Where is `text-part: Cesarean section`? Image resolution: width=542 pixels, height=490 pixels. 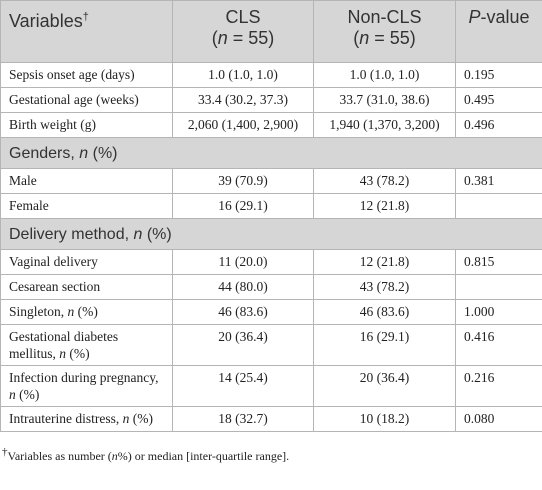 text-part: Cesarean section is located at coordinates (55, 286).